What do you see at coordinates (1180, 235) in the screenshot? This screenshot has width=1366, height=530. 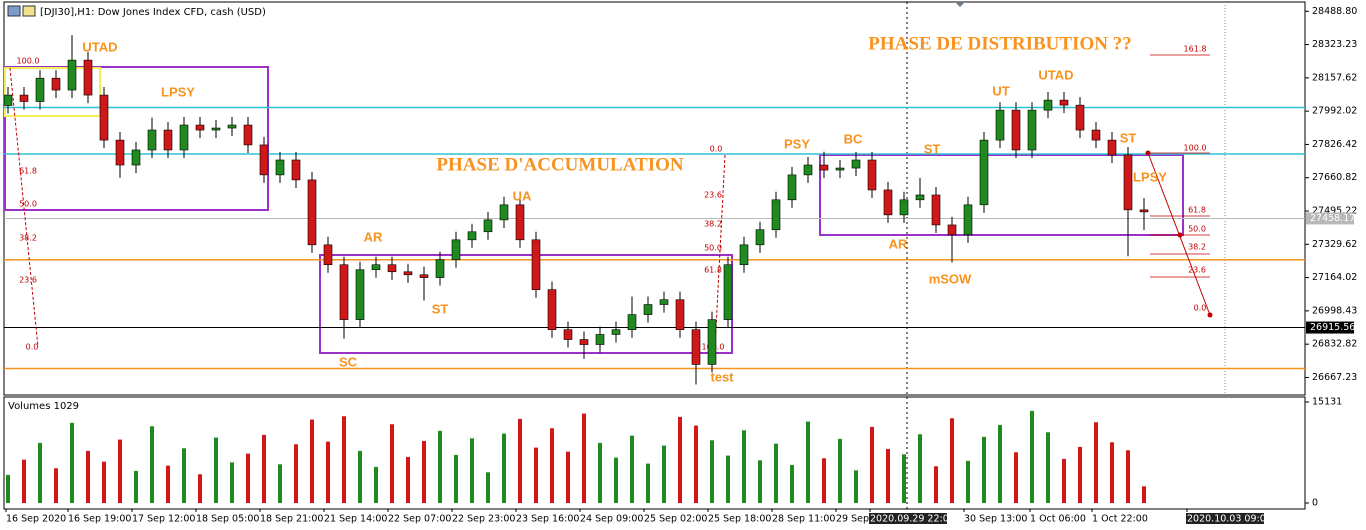 I see `fib-anchor` at bounding box center [1180, 235].